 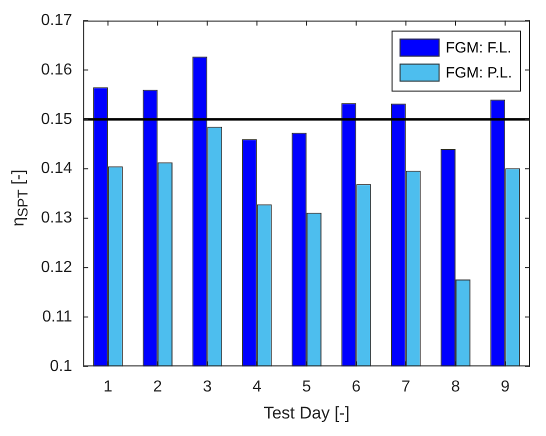 What do you see at coordinates (56, 218) in the screenshot?
I see `y-tick-label: 0.13` at bounding box center [56, 218].